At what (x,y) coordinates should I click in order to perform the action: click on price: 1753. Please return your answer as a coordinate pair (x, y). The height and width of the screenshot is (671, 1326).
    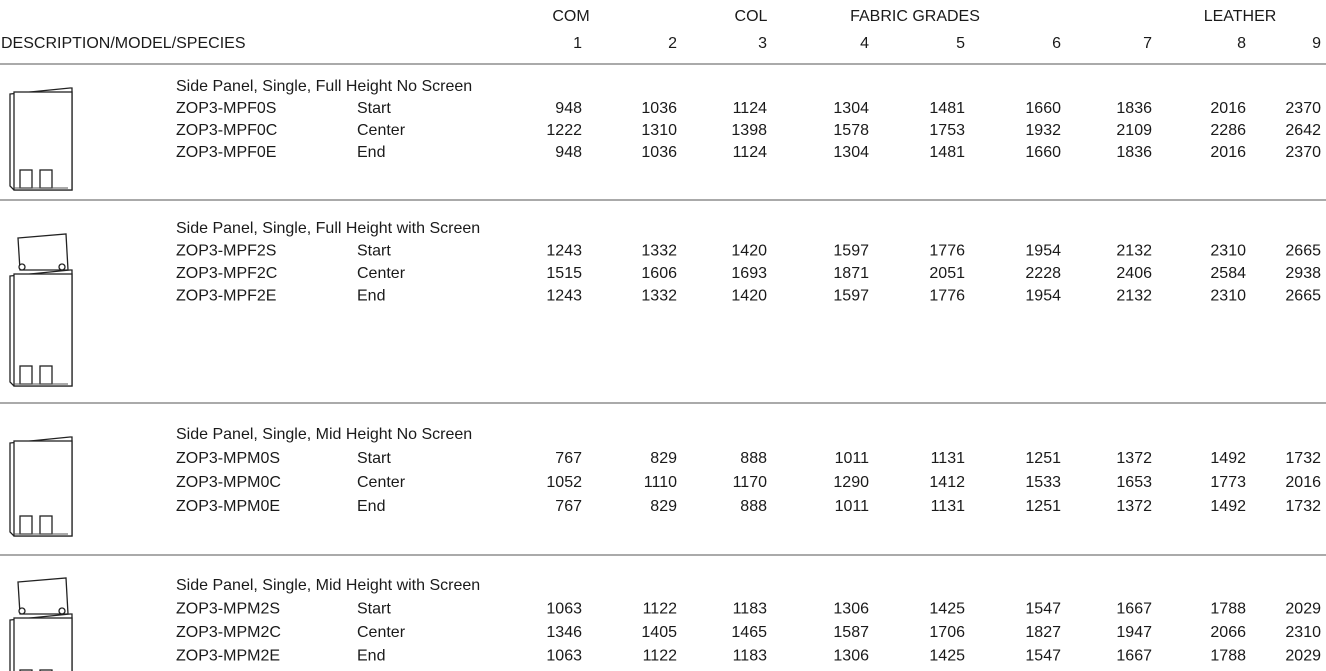
    Looking at the image, I should click on (947, 130).